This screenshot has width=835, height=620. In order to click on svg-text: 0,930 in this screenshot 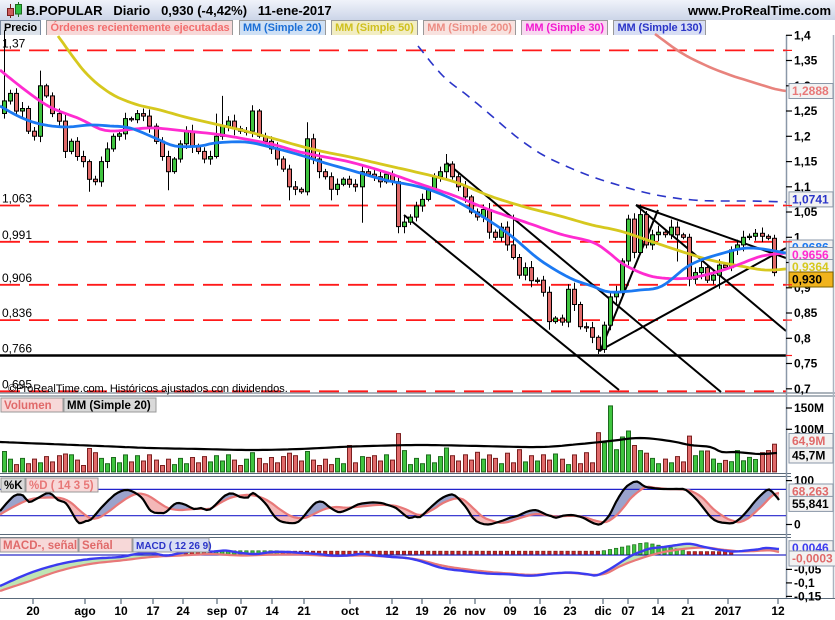, I will do `click(807, 280)`.